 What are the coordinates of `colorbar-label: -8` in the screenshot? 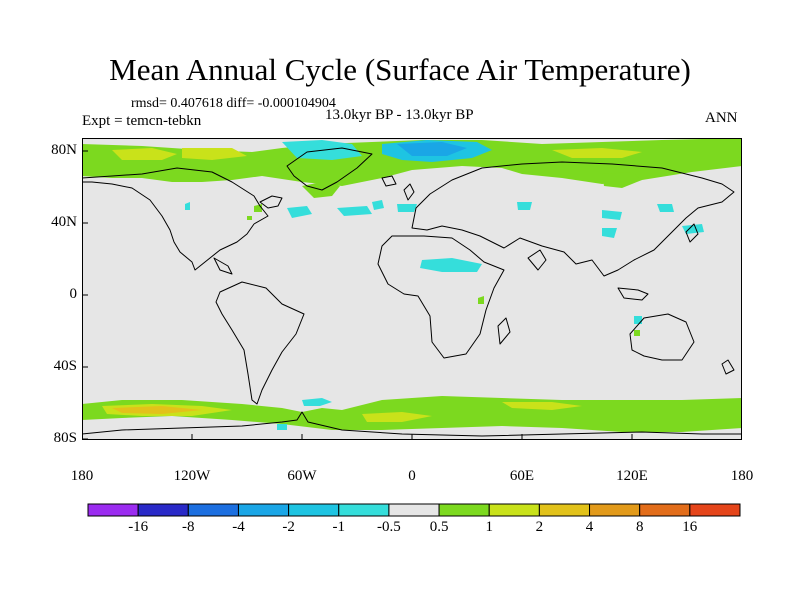 It's located at (188, 527).